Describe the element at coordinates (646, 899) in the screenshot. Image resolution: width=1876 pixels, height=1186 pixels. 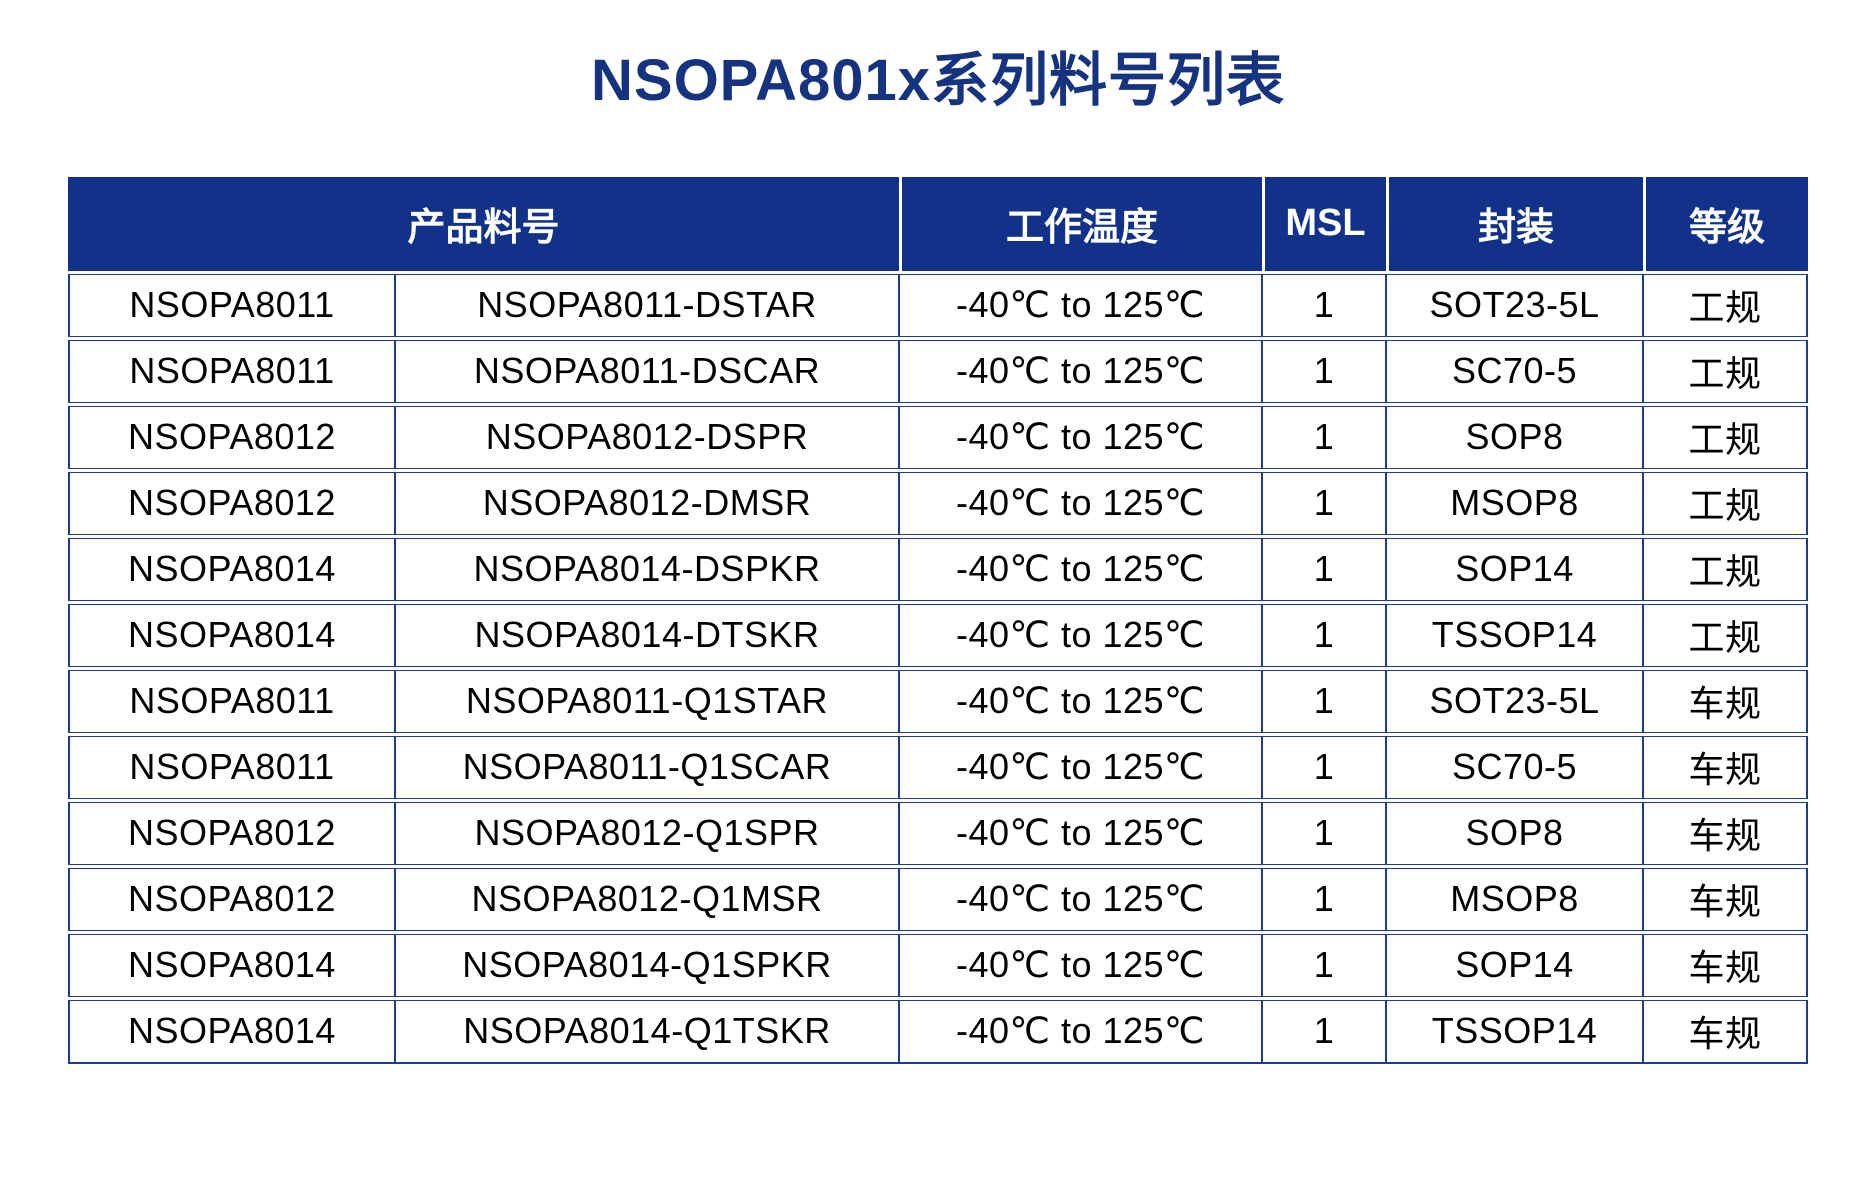
I see `cell-part: NSOPA8012-Q1MSR` at that location.